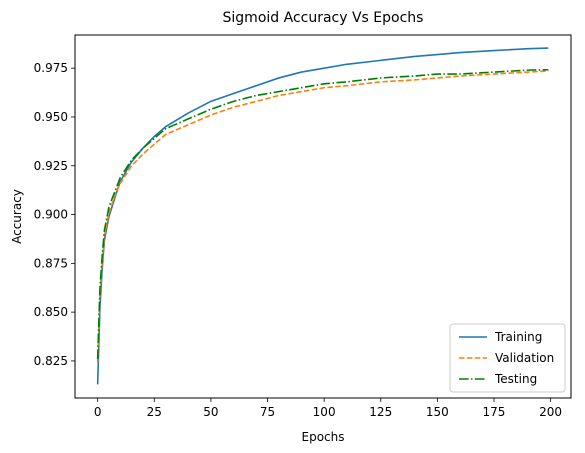 This screenshot has height=453, width=585. What do you see at coordinates (267, 412) in the screenshot?
I see `x-tick-label: 75` at bounding box center [267, 412].